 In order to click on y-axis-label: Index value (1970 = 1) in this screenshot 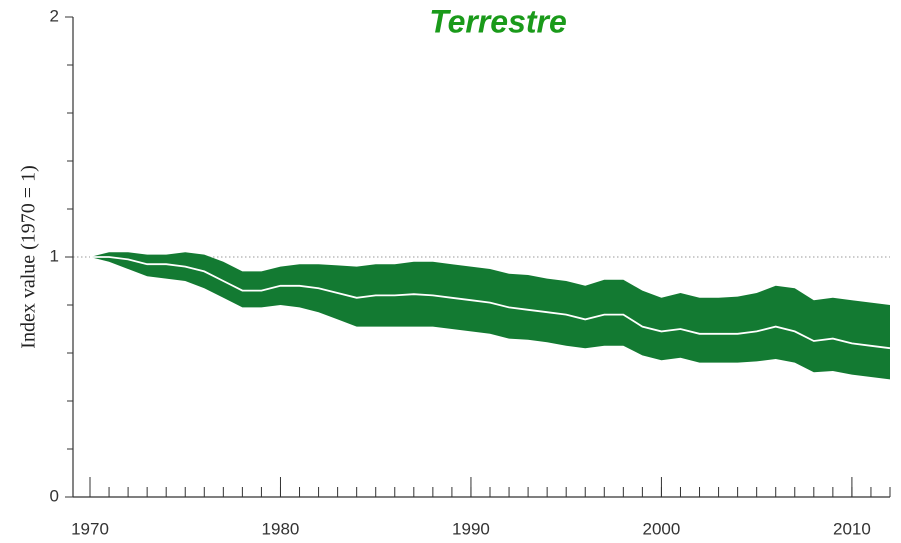, I will do `click(29, 256)`.